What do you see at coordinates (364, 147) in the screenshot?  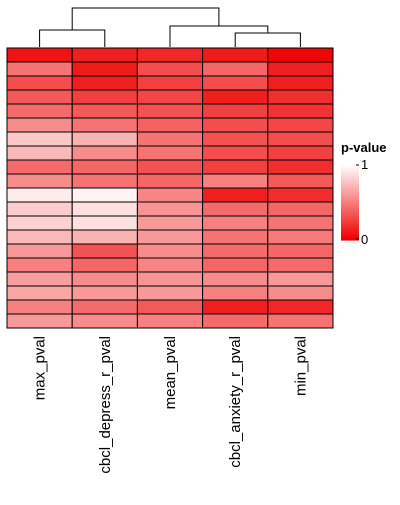 I see `legend-title: p-value` at bounding box center [364, 147].